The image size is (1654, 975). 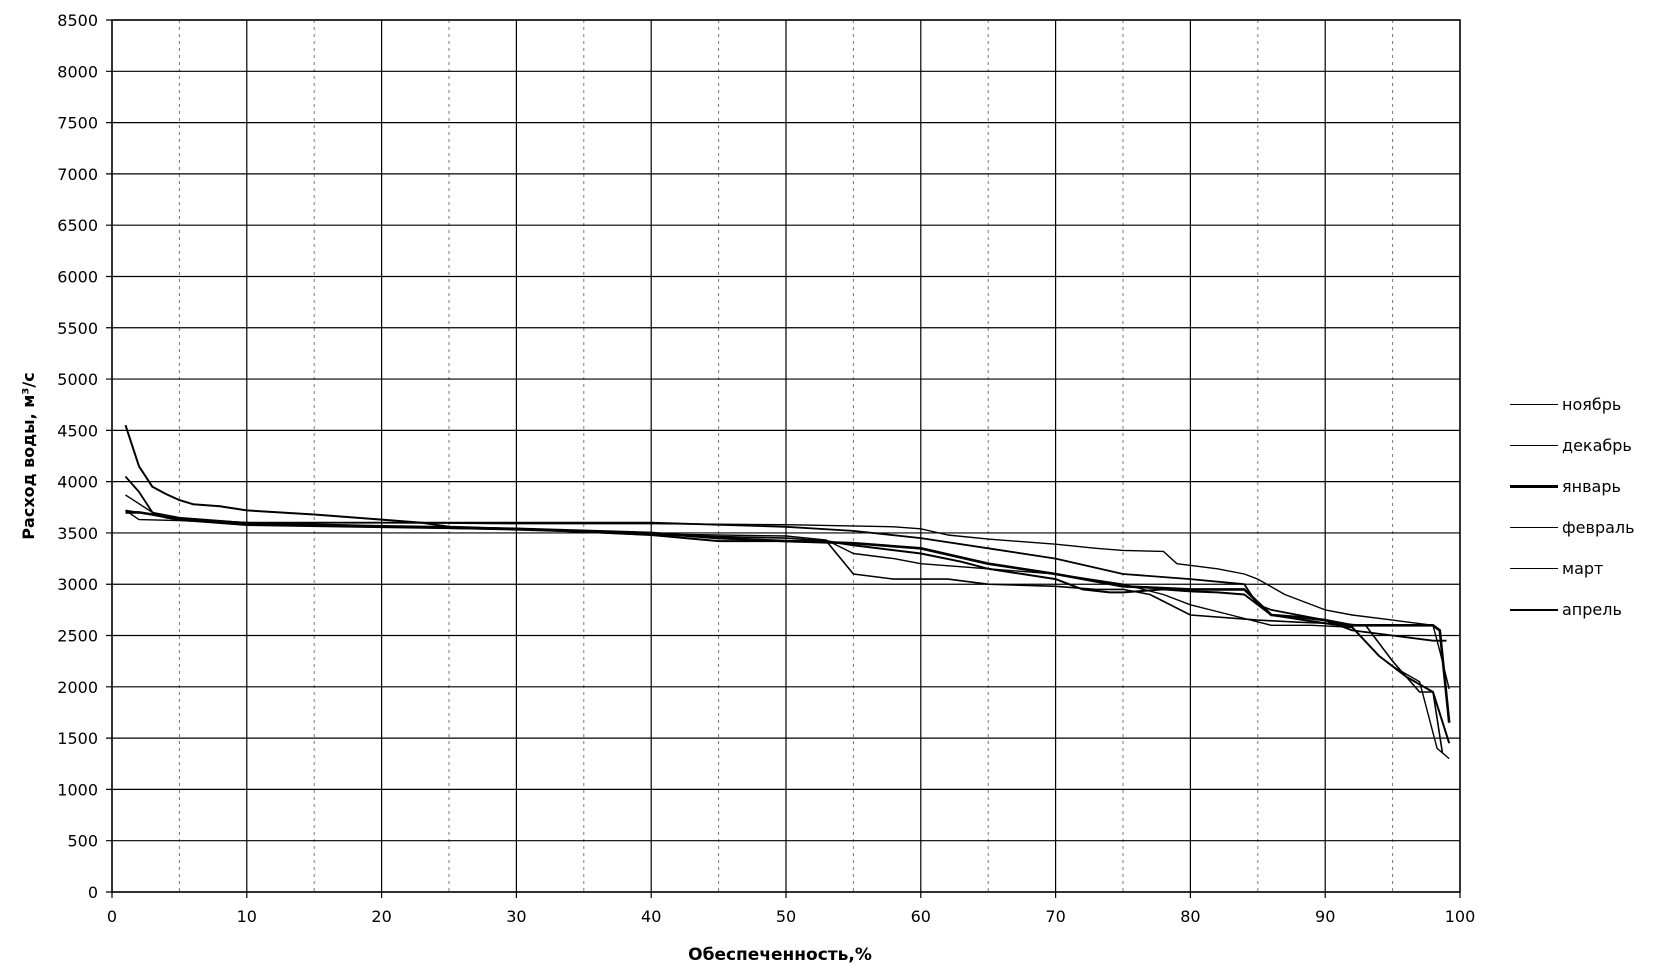 I want to click on y-tick-label: 7500, so click(x=77, y=123).